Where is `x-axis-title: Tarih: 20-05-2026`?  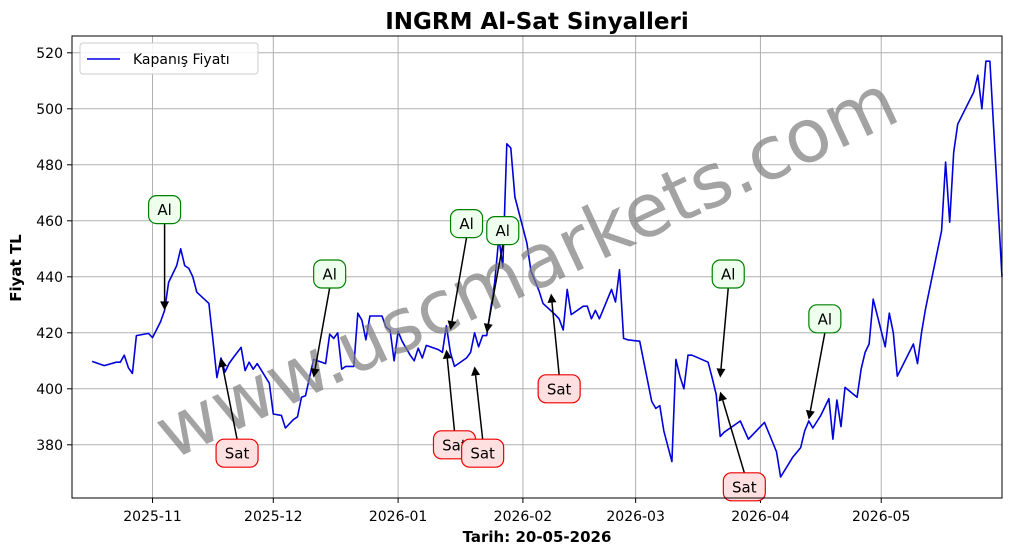
x-axis-title: Tarih: 20-05-2026 is located at coordinates (537, 537).